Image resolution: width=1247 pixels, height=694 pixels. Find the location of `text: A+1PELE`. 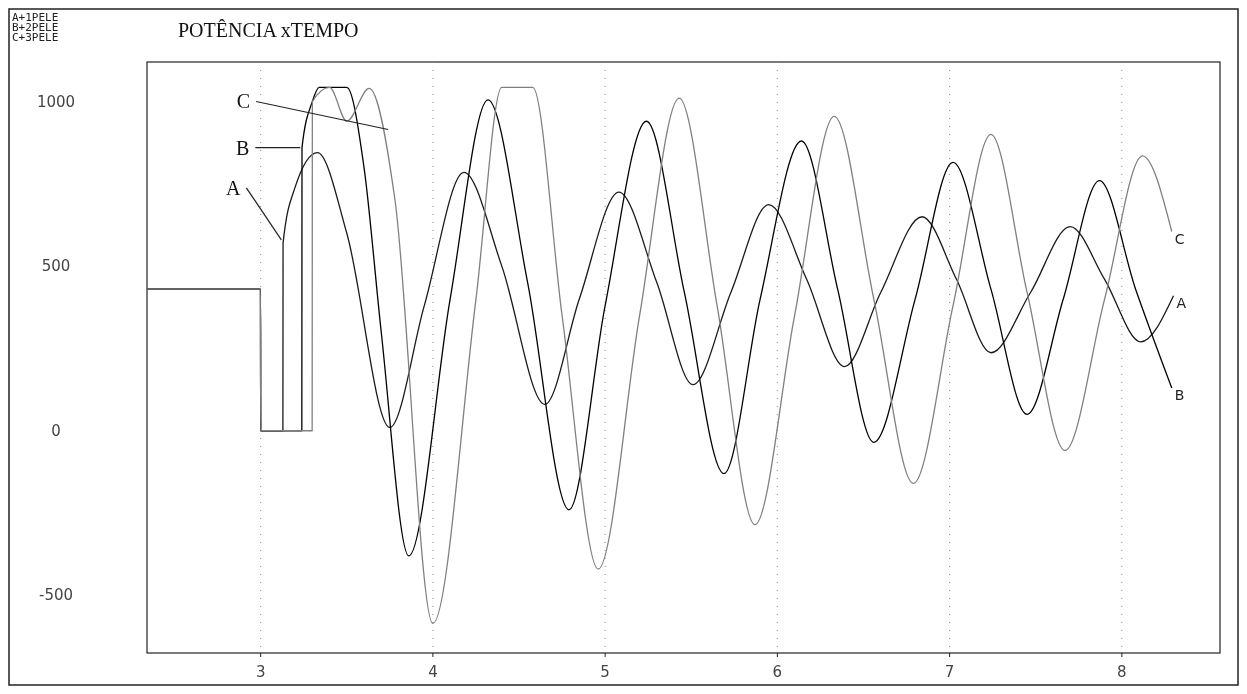

text: A+1PELE is located at coordinates (35, 17).